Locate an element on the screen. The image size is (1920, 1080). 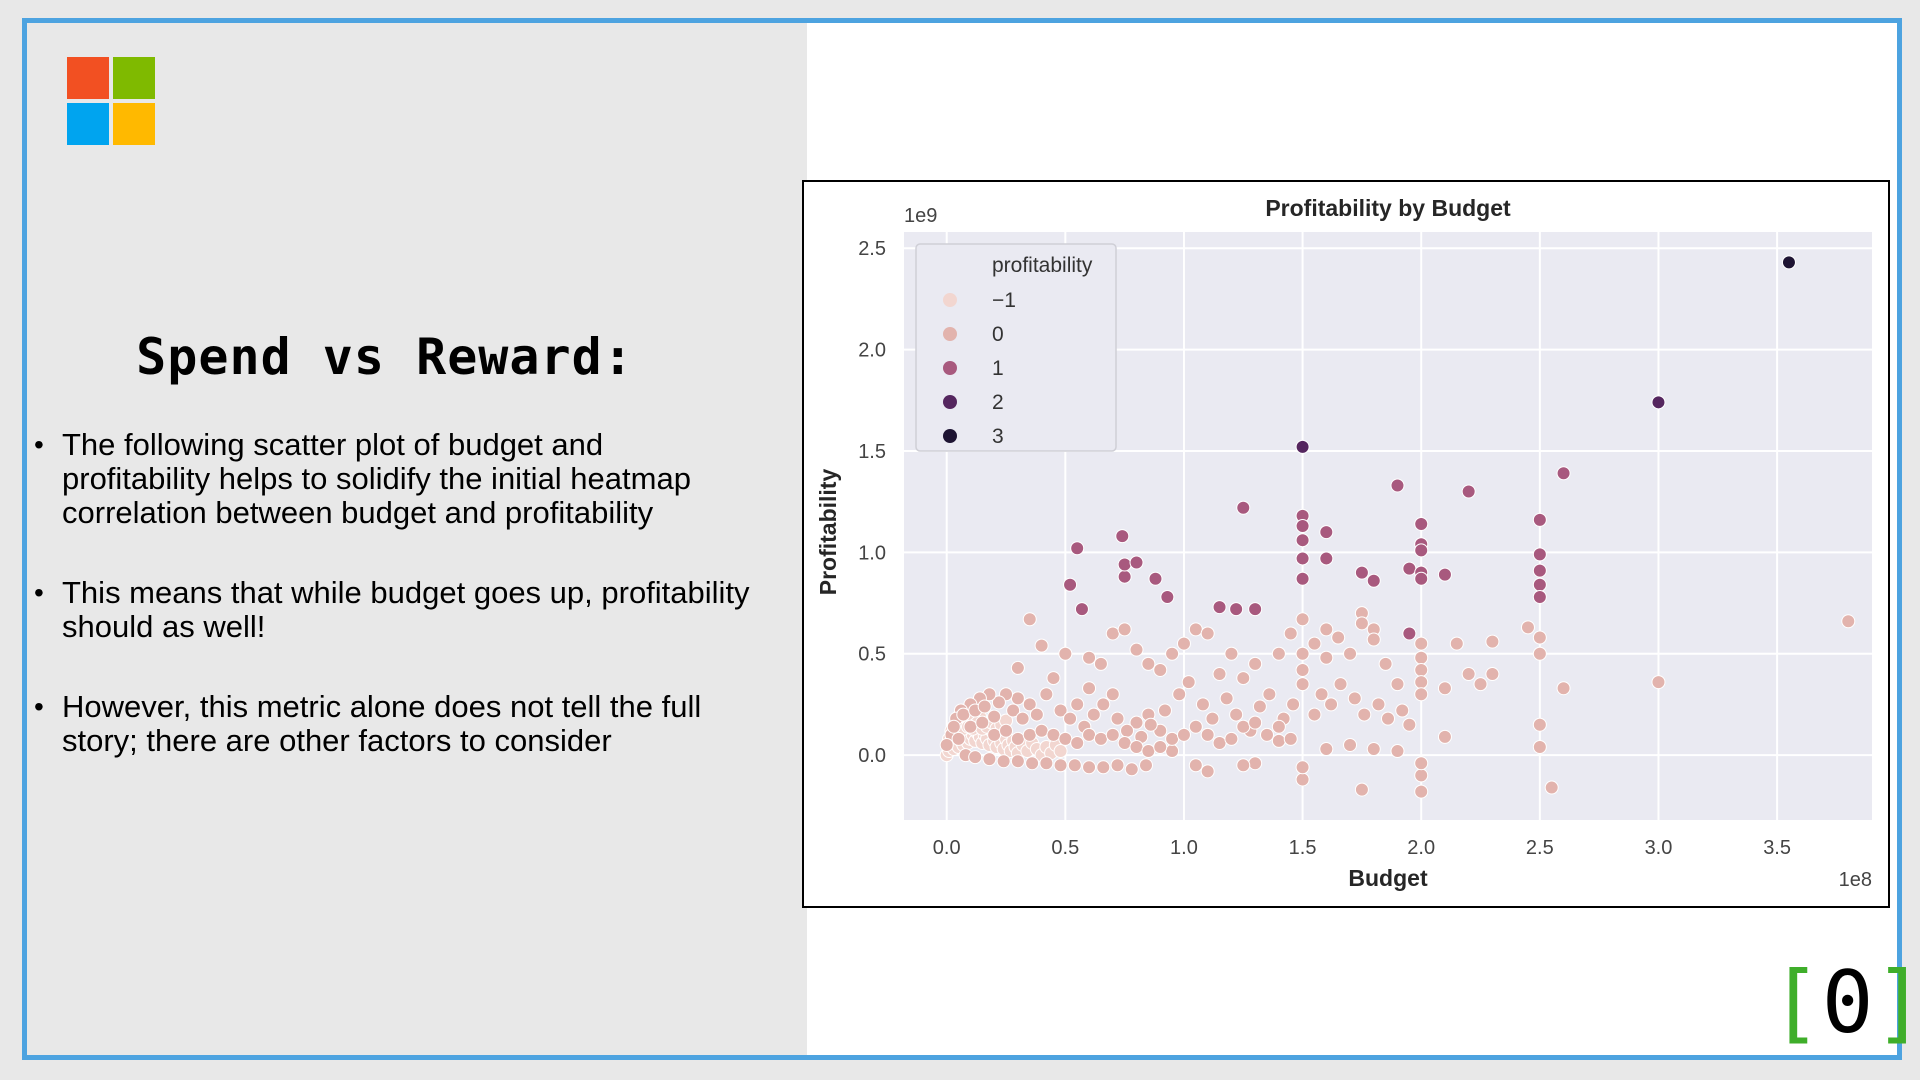
y-tick-label: 2.5 is located at coordinates (872, 249).